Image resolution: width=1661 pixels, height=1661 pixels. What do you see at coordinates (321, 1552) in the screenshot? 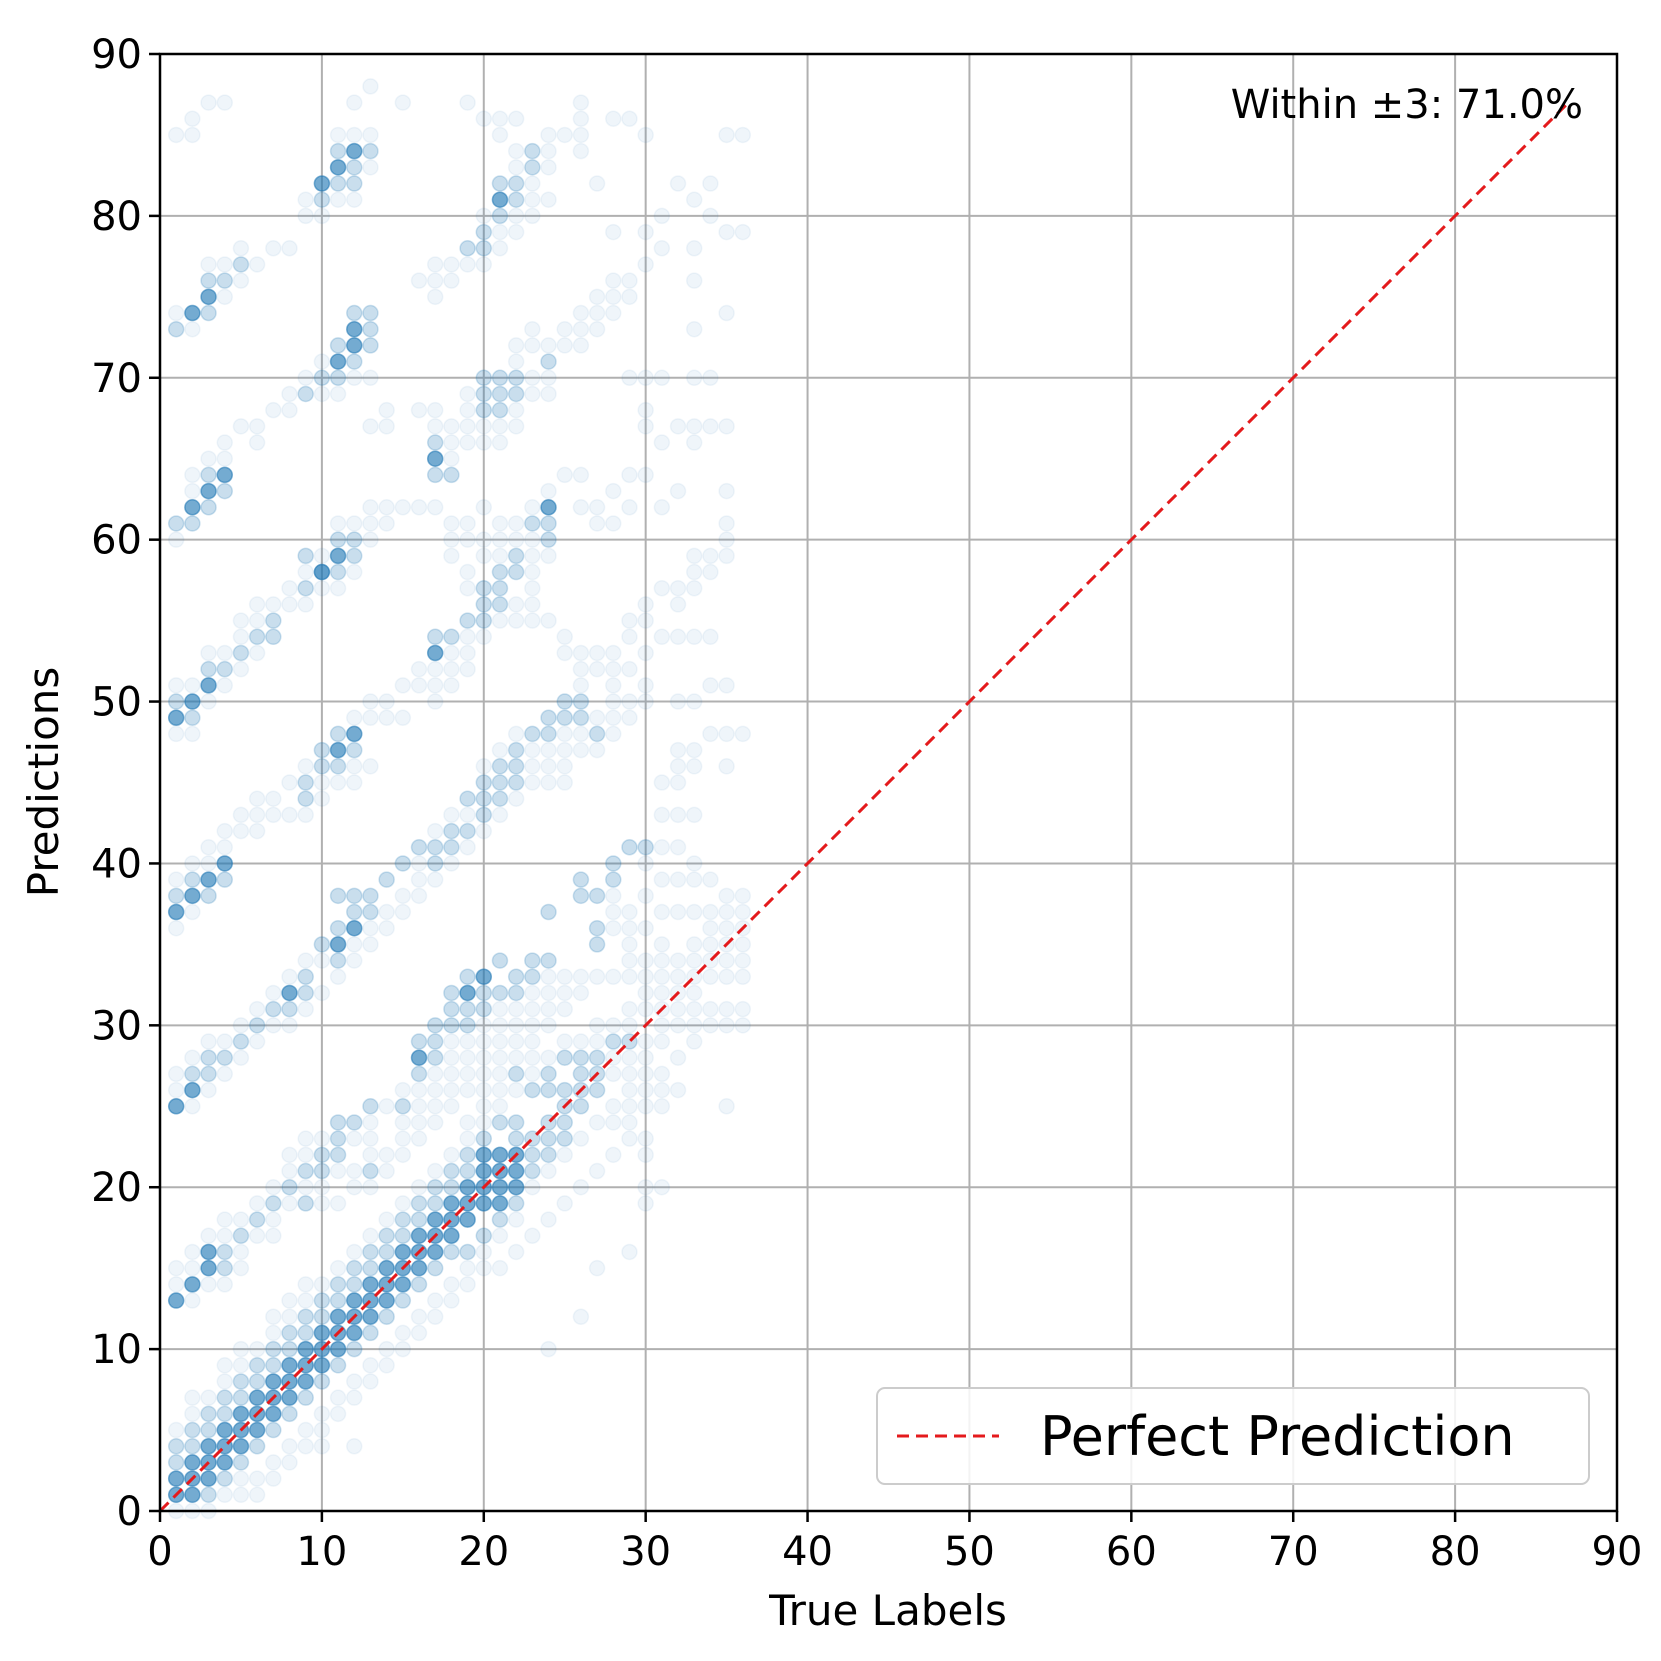
I see `x-tick-label: 10` at bounding box center [321, 1552].